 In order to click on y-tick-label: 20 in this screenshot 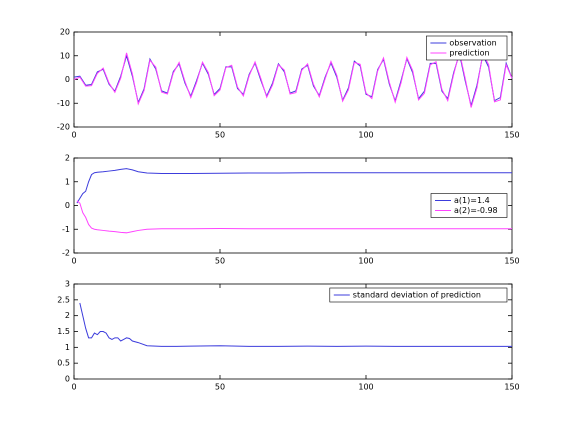, I will do `click(65, 32)`.